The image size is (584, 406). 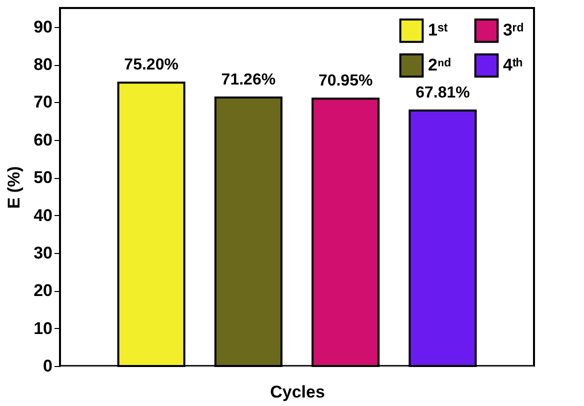 I want to click on data-label: 67.81%, so click(x=443, y=93).